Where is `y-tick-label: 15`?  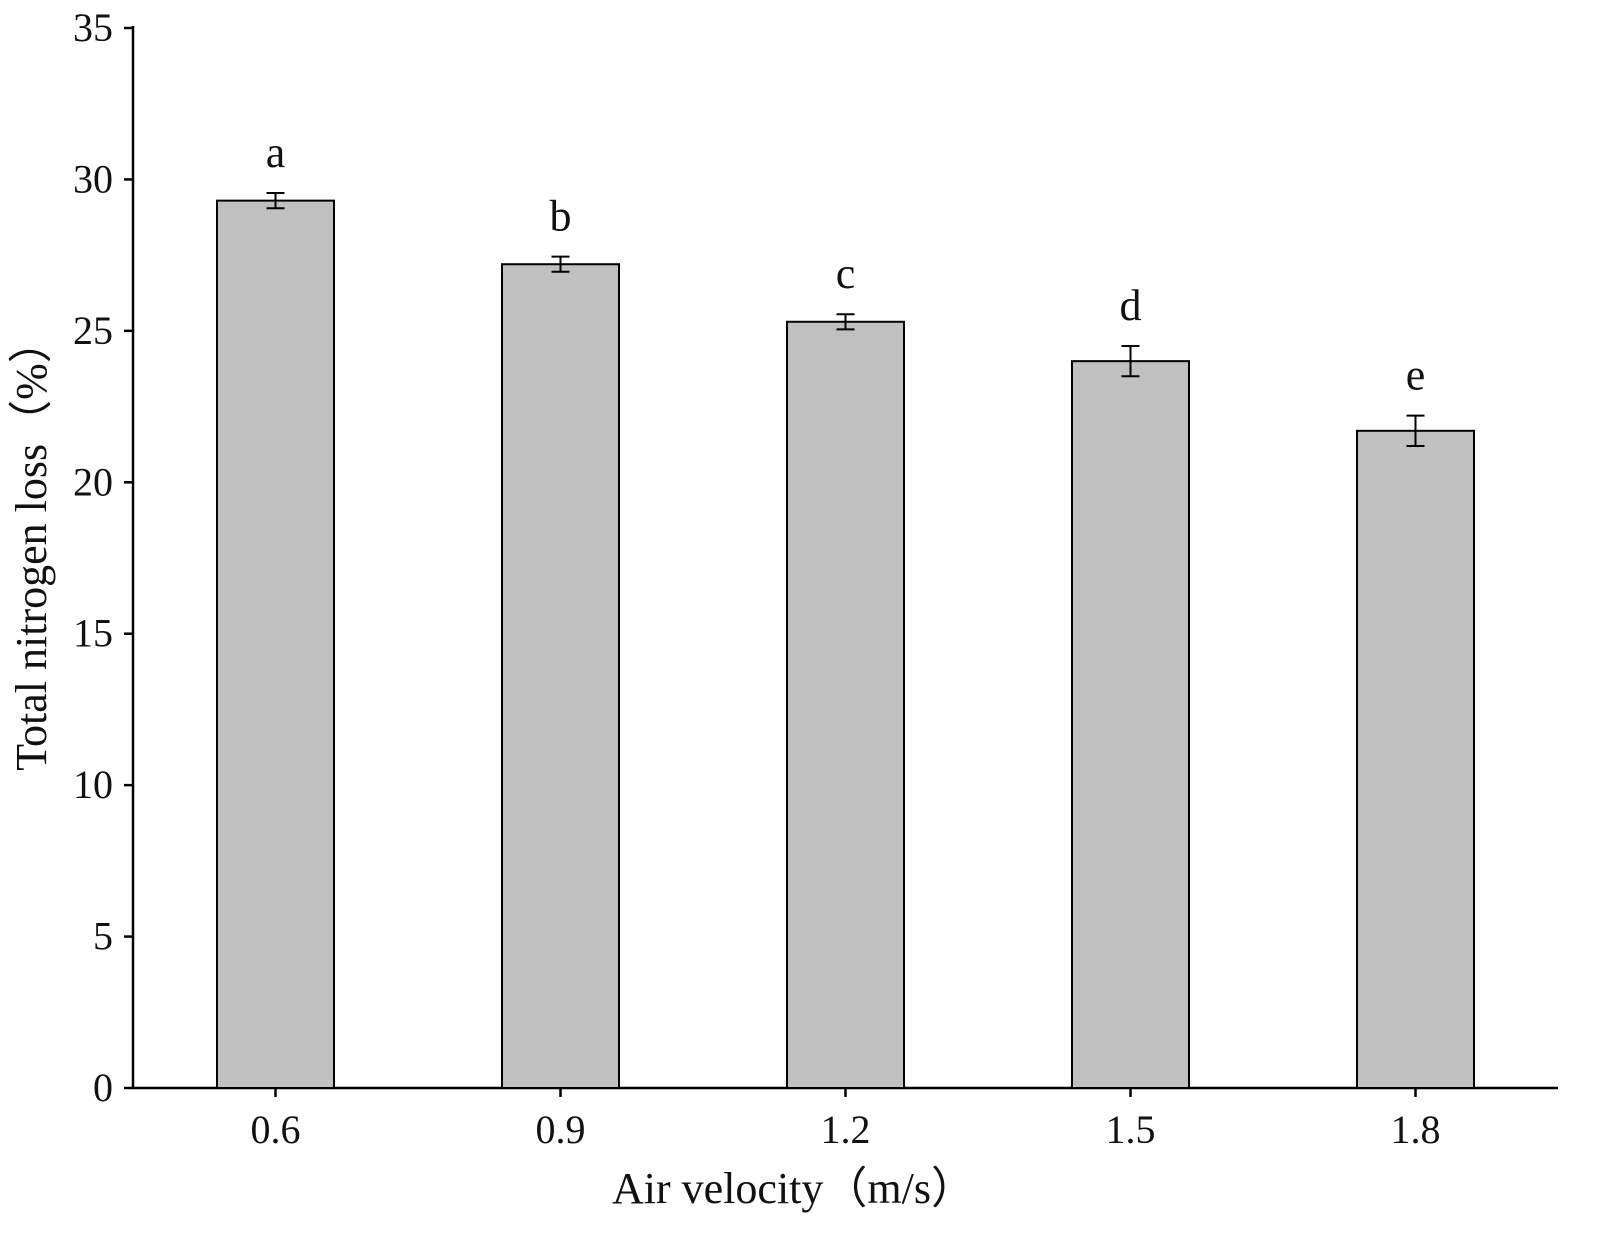
y-tick-label: 15 is located at coordinates (93, 633).